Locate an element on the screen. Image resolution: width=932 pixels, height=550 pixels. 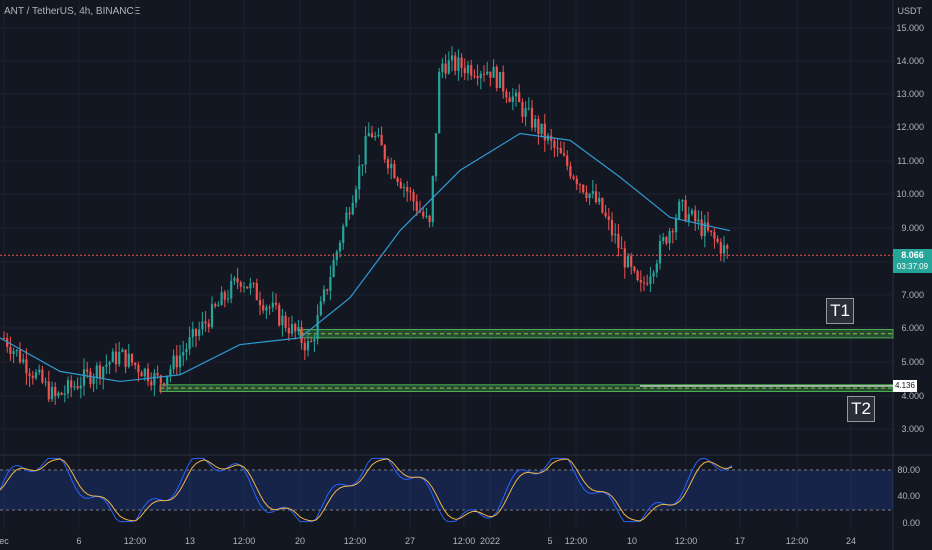
time-tick: 20 is located at coordinates (300, 541).